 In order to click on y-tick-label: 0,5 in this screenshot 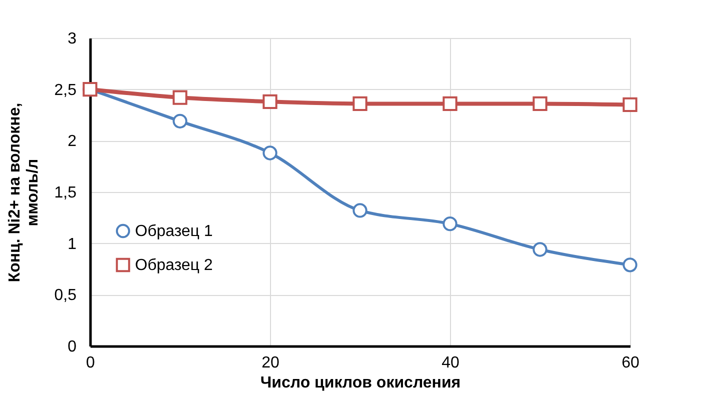, I will do `click(65, 295)`.